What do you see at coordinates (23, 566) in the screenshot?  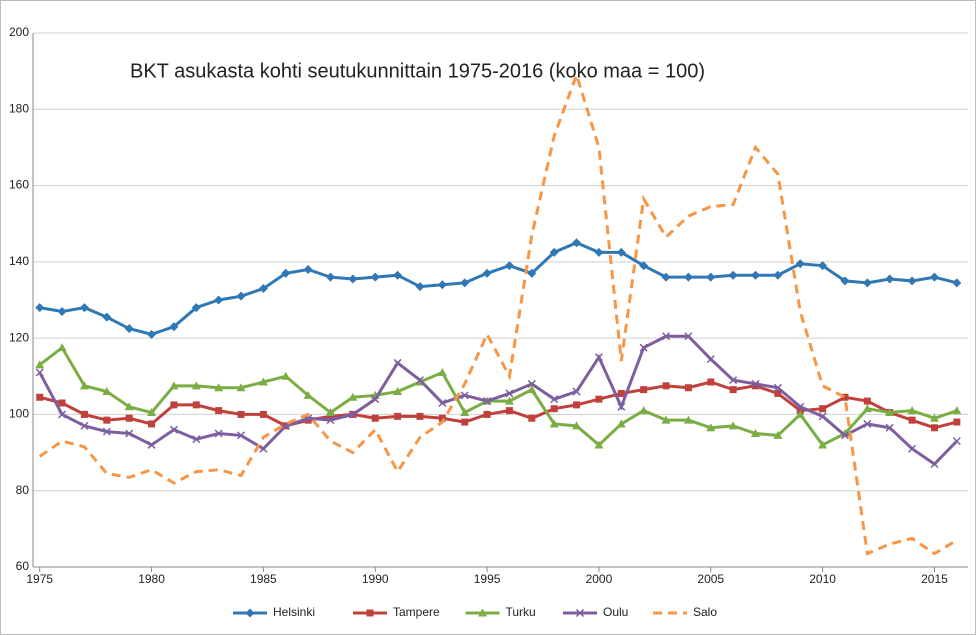 I see `y-tick-label: 60` at bounding box center [23, 566].